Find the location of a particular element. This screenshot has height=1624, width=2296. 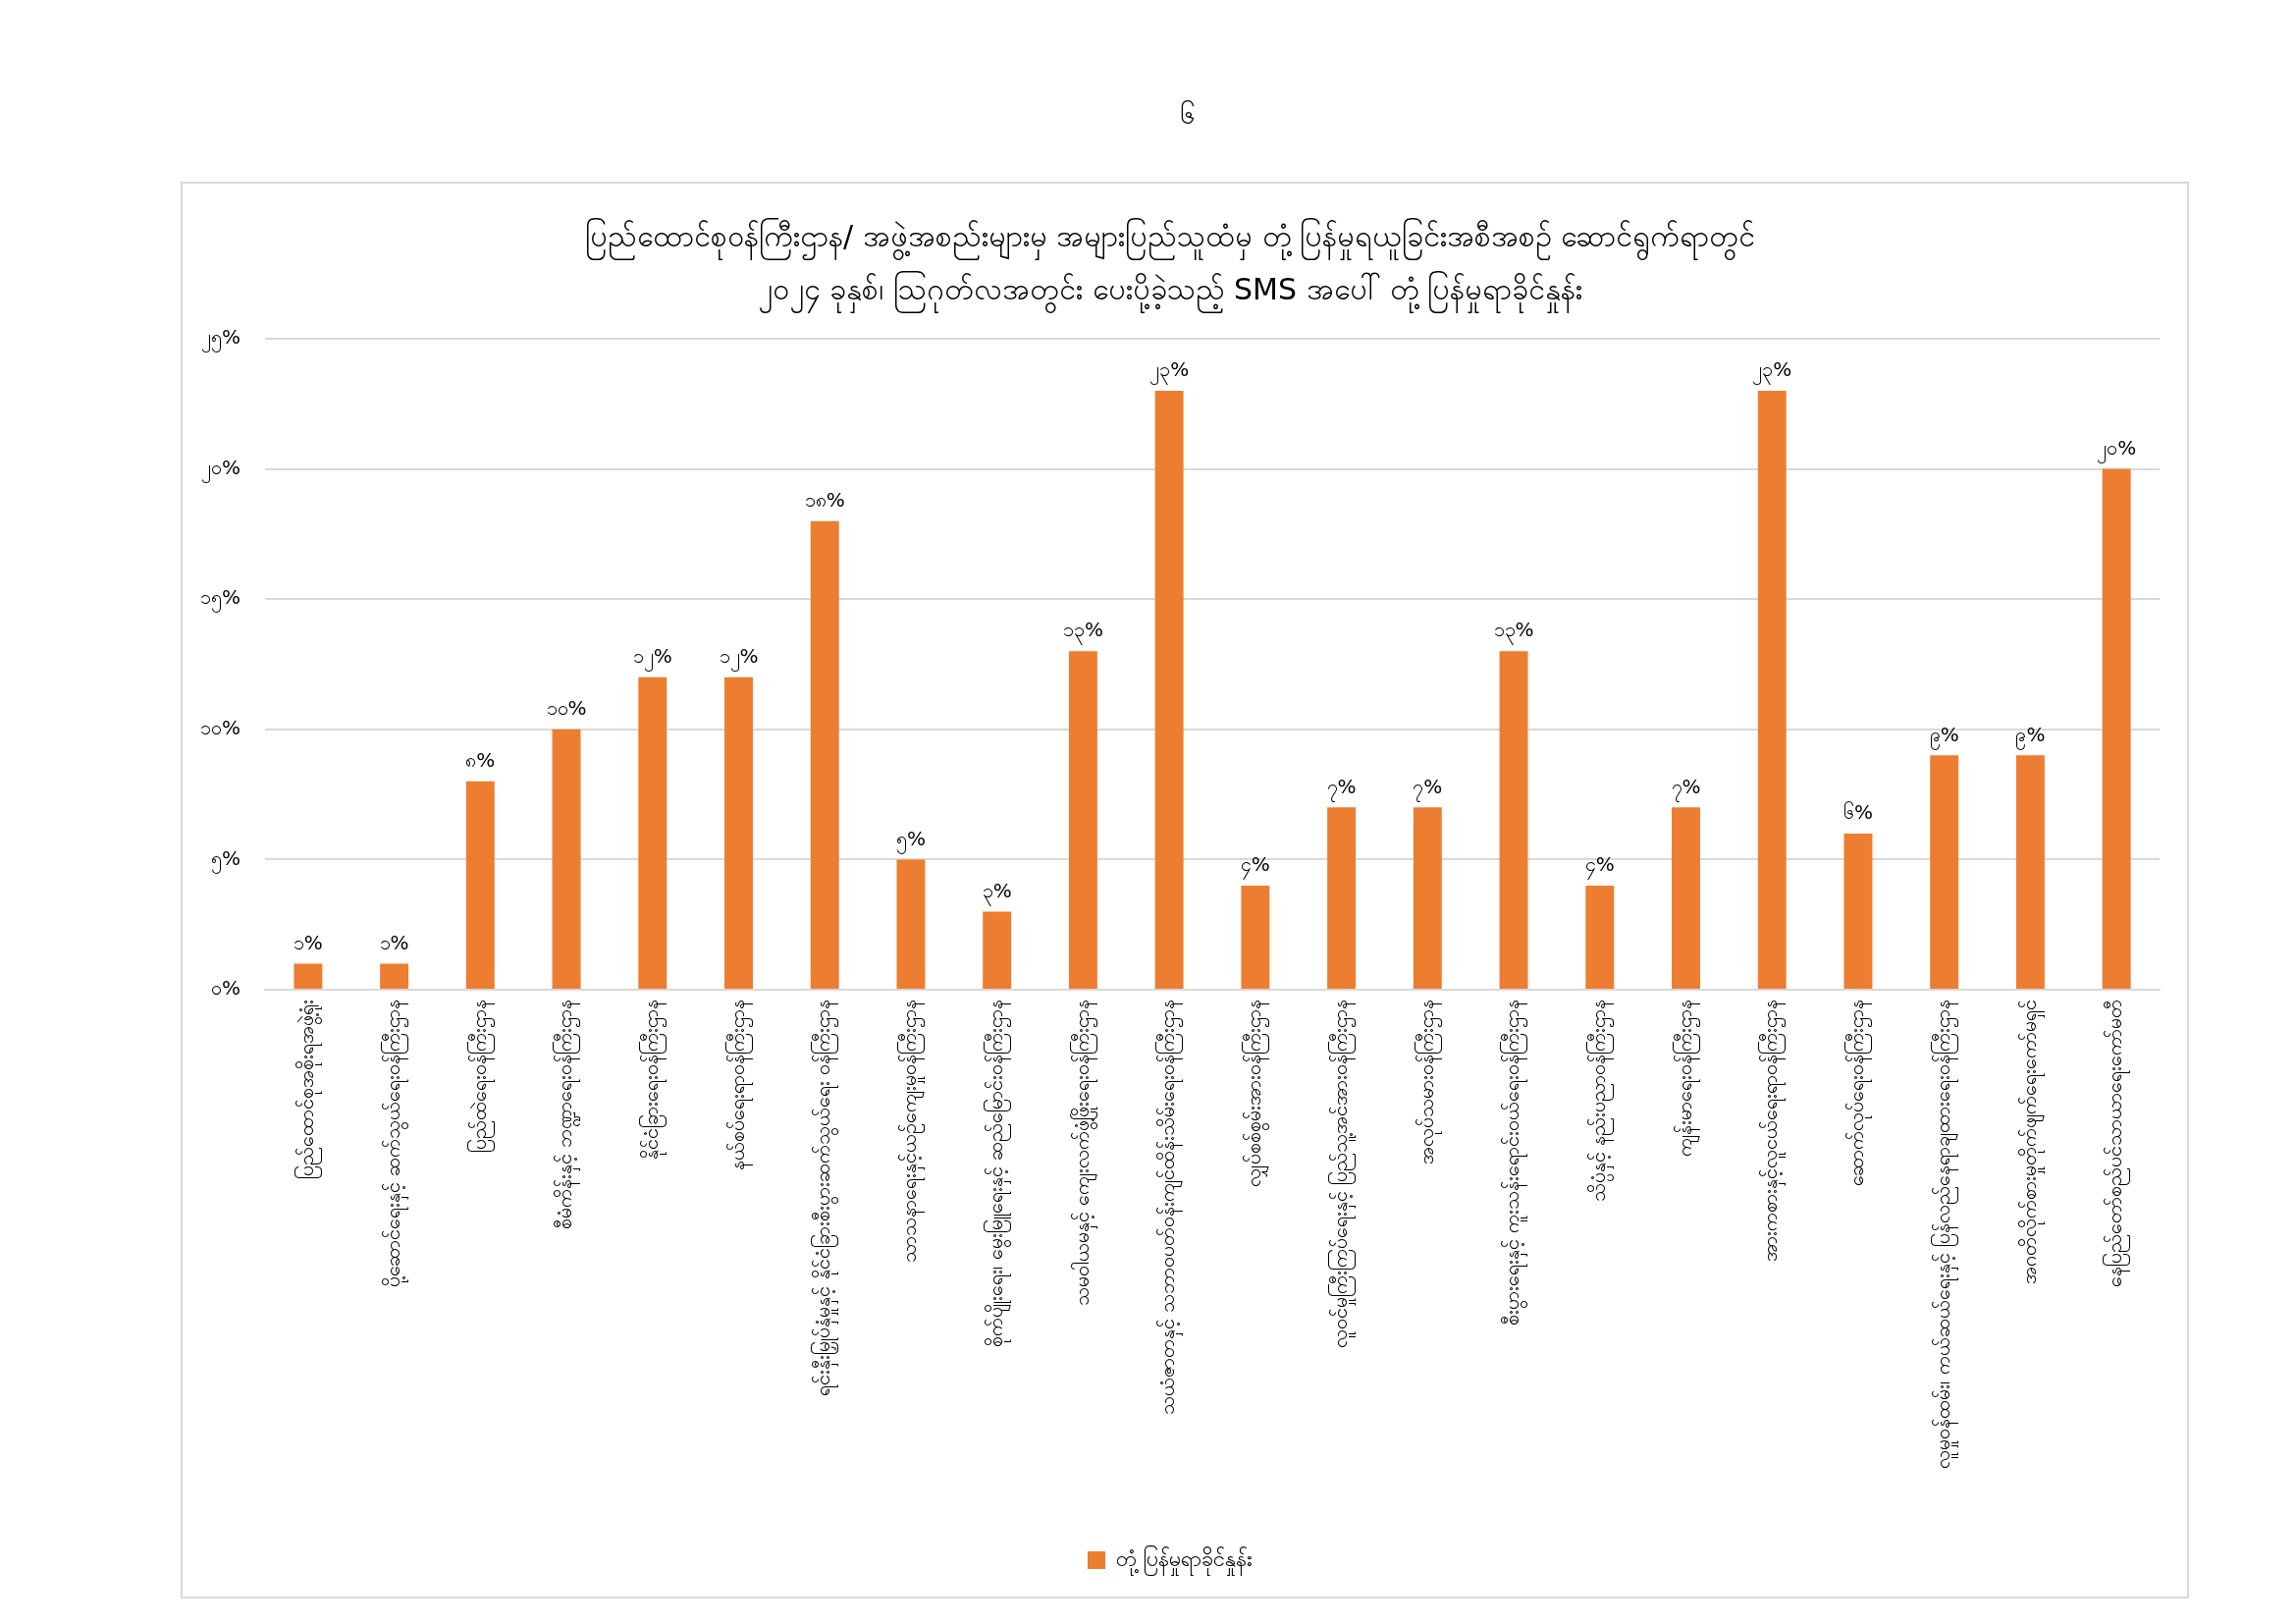

x-tick-label: ဆောက်လုပ်ရေးဝန်ကြီးဌာန is located at coordinates (1859, 1093).